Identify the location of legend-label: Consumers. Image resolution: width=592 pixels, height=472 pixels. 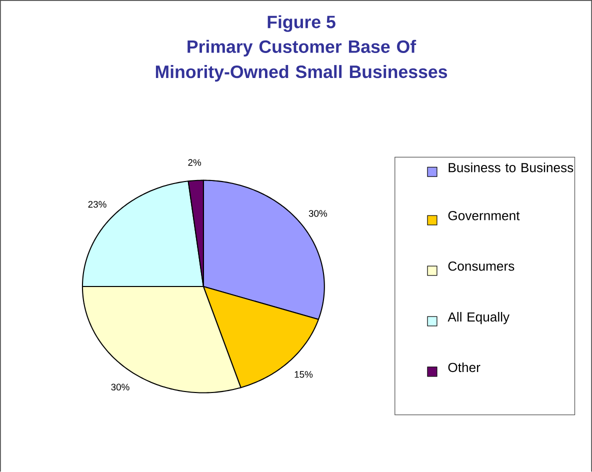
(481, 266).